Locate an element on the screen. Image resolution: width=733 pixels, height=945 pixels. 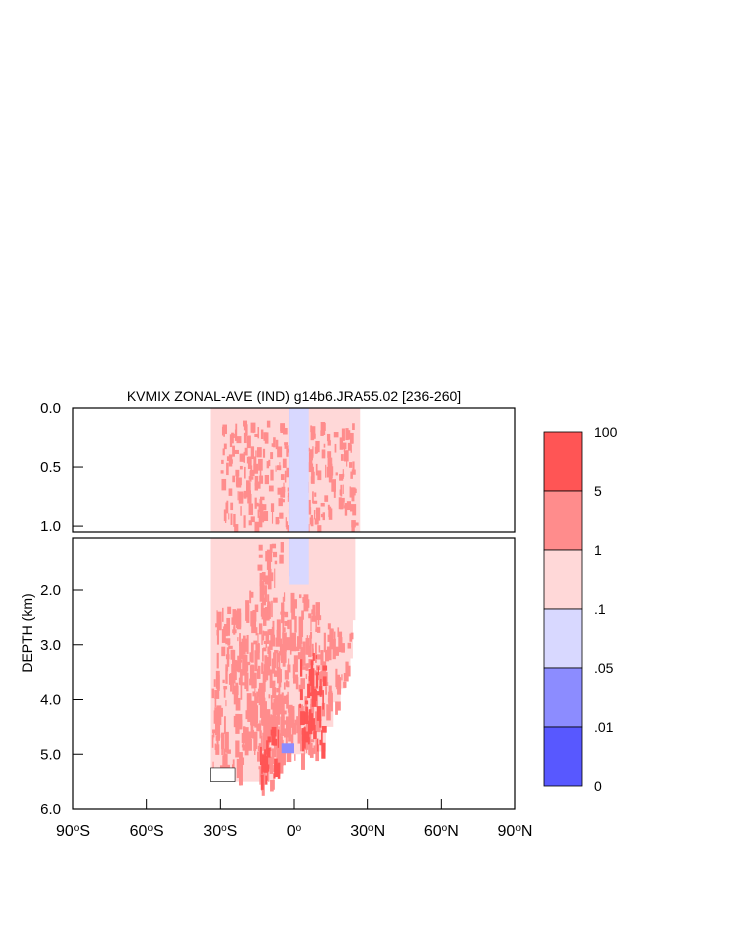
colorbar-label: .1 is located at coordinates (600, 609).